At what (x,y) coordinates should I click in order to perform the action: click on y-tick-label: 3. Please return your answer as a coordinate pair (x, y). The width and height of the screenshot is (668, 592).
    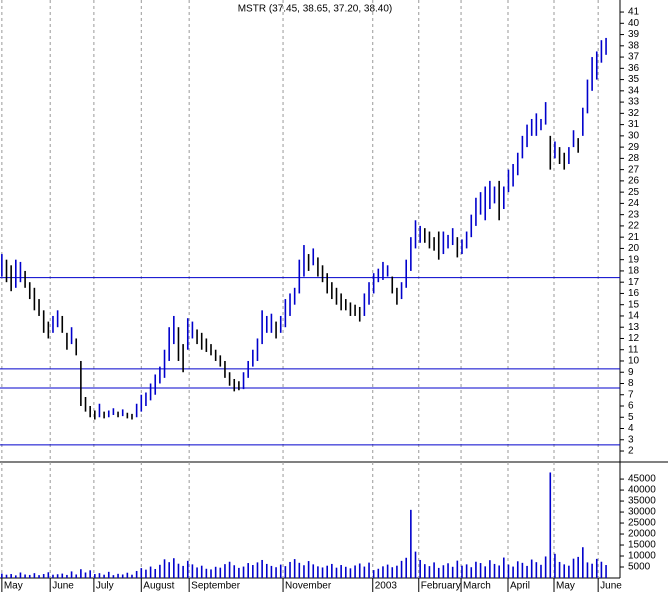
    Looking at the image, I should click on (631, 439).